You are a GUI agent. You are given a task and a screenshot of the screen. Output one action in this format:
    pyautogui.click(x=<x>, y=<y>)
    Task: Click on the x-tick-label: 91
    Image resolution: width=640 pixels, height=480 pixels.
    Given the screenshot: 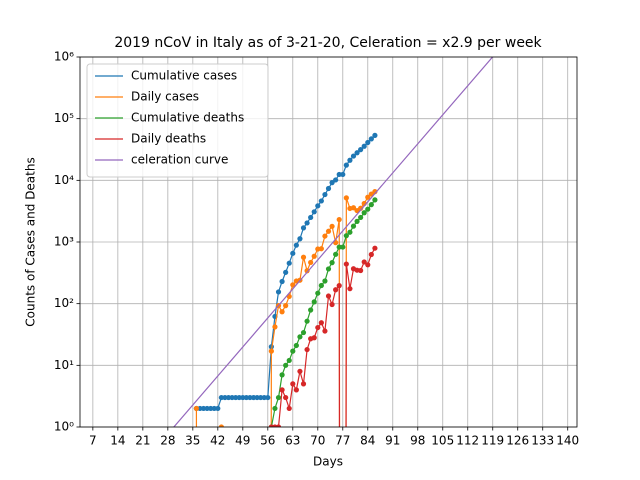 What is the action you would take?
    pyautogui.click(x=392, y=441)
    